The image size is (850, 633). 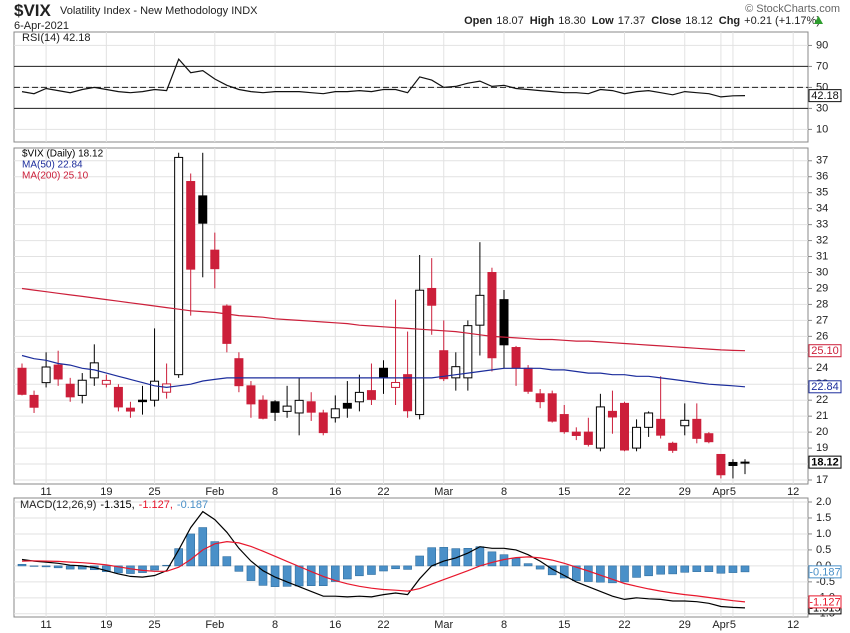 What do you see at coordinates (117, 505) in the screenshot?
I see `legend-entry: -1.315,` at bounding box center [117, 505].